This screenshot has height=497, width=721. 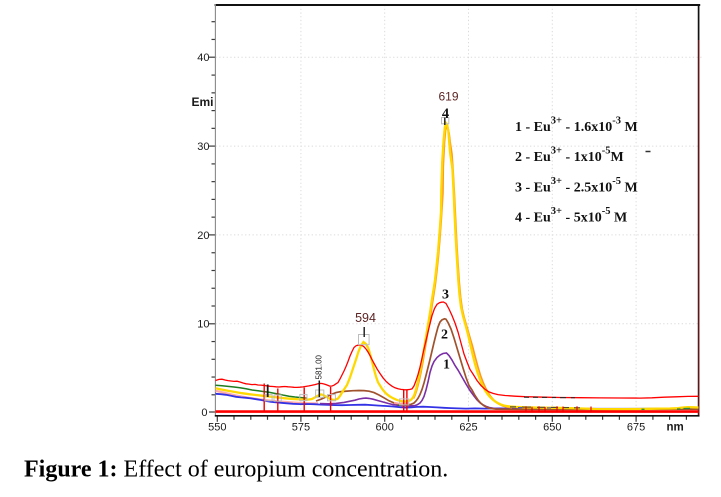 What do you see at coordinates (203, 147) in the screenshot?
I see `svg-text: 30` at bounding box center [203, 147].